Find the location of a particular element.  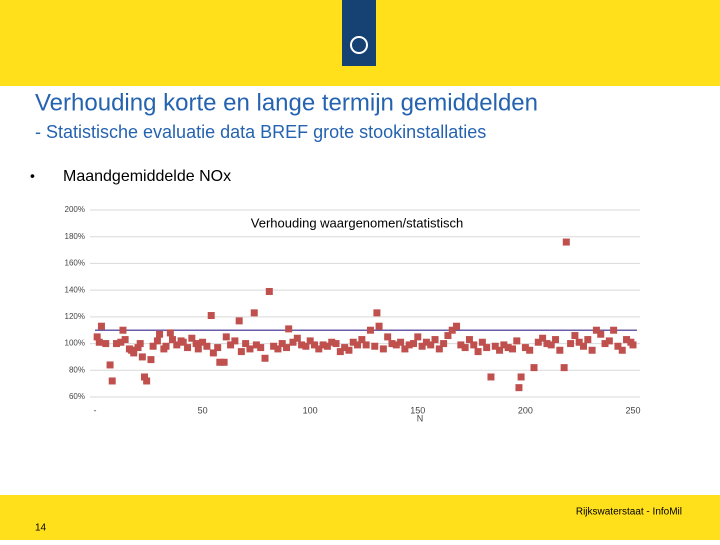

y-tick-label: 80% is located at coordinates (77, 369).